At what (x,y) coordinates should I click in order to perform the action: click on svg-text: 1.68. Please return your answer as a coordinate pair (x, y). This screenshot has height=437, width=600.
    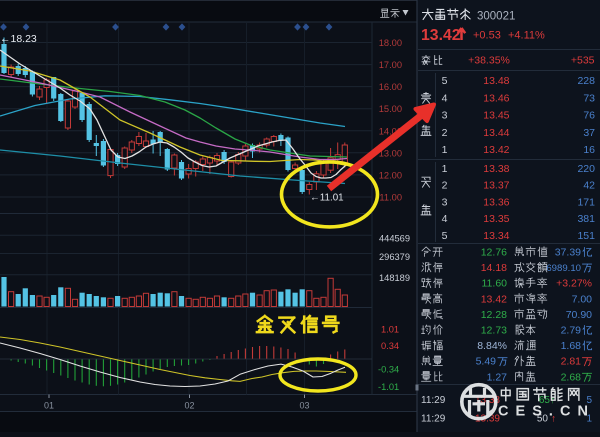
    Looking at the image, I should click on (571, 346).